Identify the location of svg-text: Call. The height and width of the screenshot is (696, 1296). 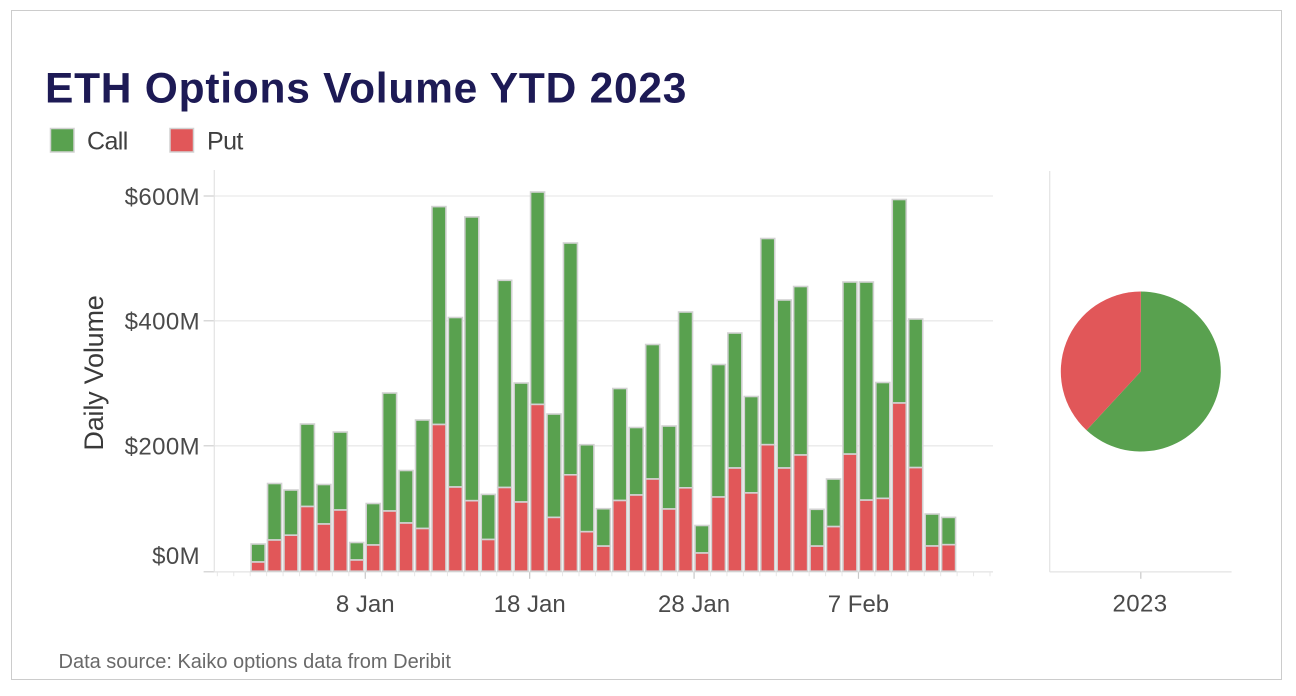
(107, 142).